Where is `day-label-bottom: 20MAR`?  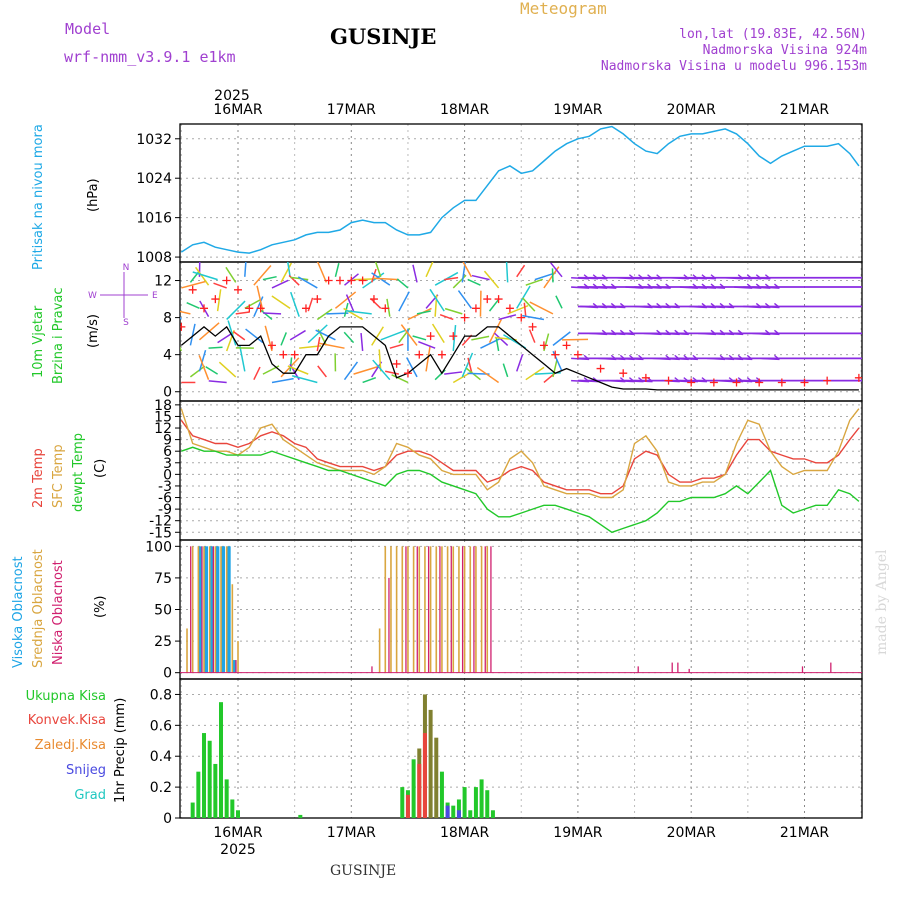
day-label-bottom: 20MAR is located at coordinates (691, 833).